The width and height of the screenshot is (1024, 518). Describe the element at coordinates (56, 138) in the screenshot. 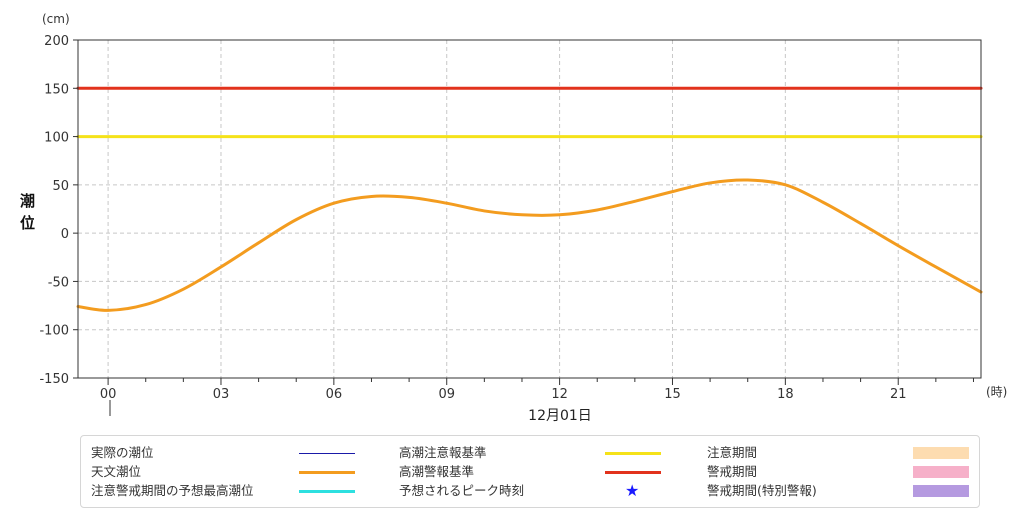

I see `y-tick-label: 100` at that location.